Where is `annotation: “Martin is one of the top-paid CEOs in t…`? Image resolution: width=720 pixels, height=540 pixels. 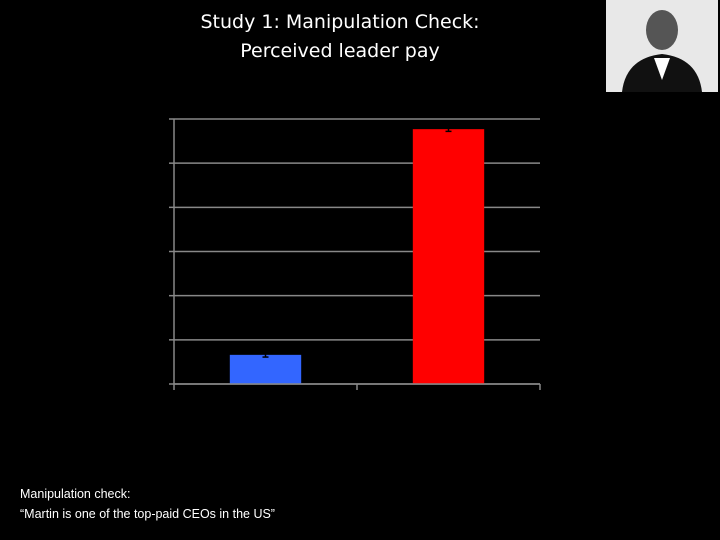
annotation: “Martin is one of the top-paid CEOs in t… is located at coordinates (147, 514).